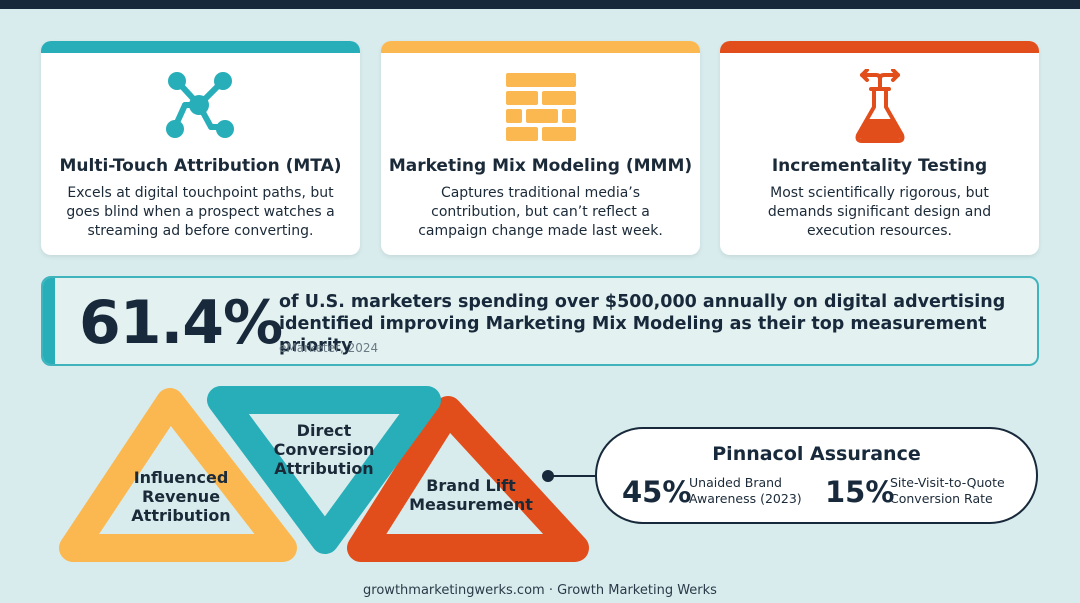  What do you see at coordinates (200, 107) in the screenshot?
I see `network-nodes-icon` at bounding box center [200, 107].